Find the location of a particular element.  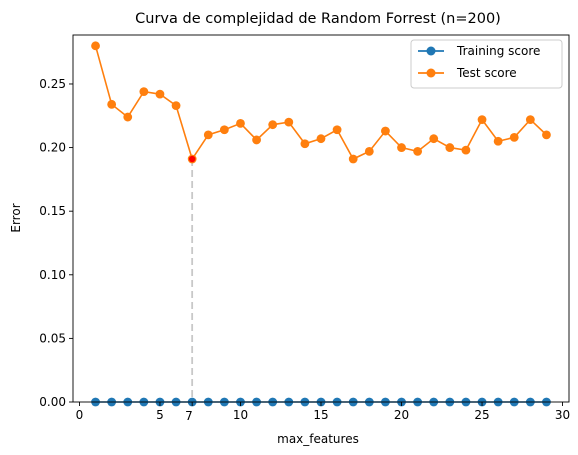

x-tick-label: 10 is located at coordinates (240, 415).